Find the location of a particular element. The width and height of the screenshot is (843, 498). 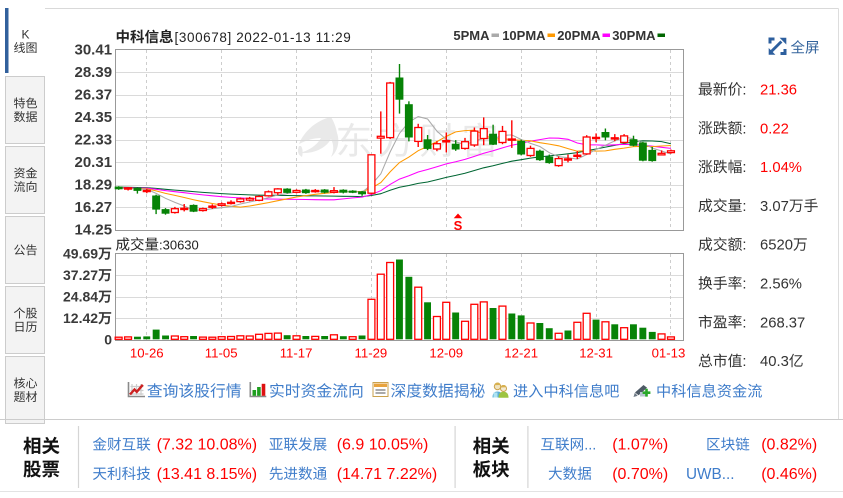

svg-text: 6520 is located at coordinates (776, 246).